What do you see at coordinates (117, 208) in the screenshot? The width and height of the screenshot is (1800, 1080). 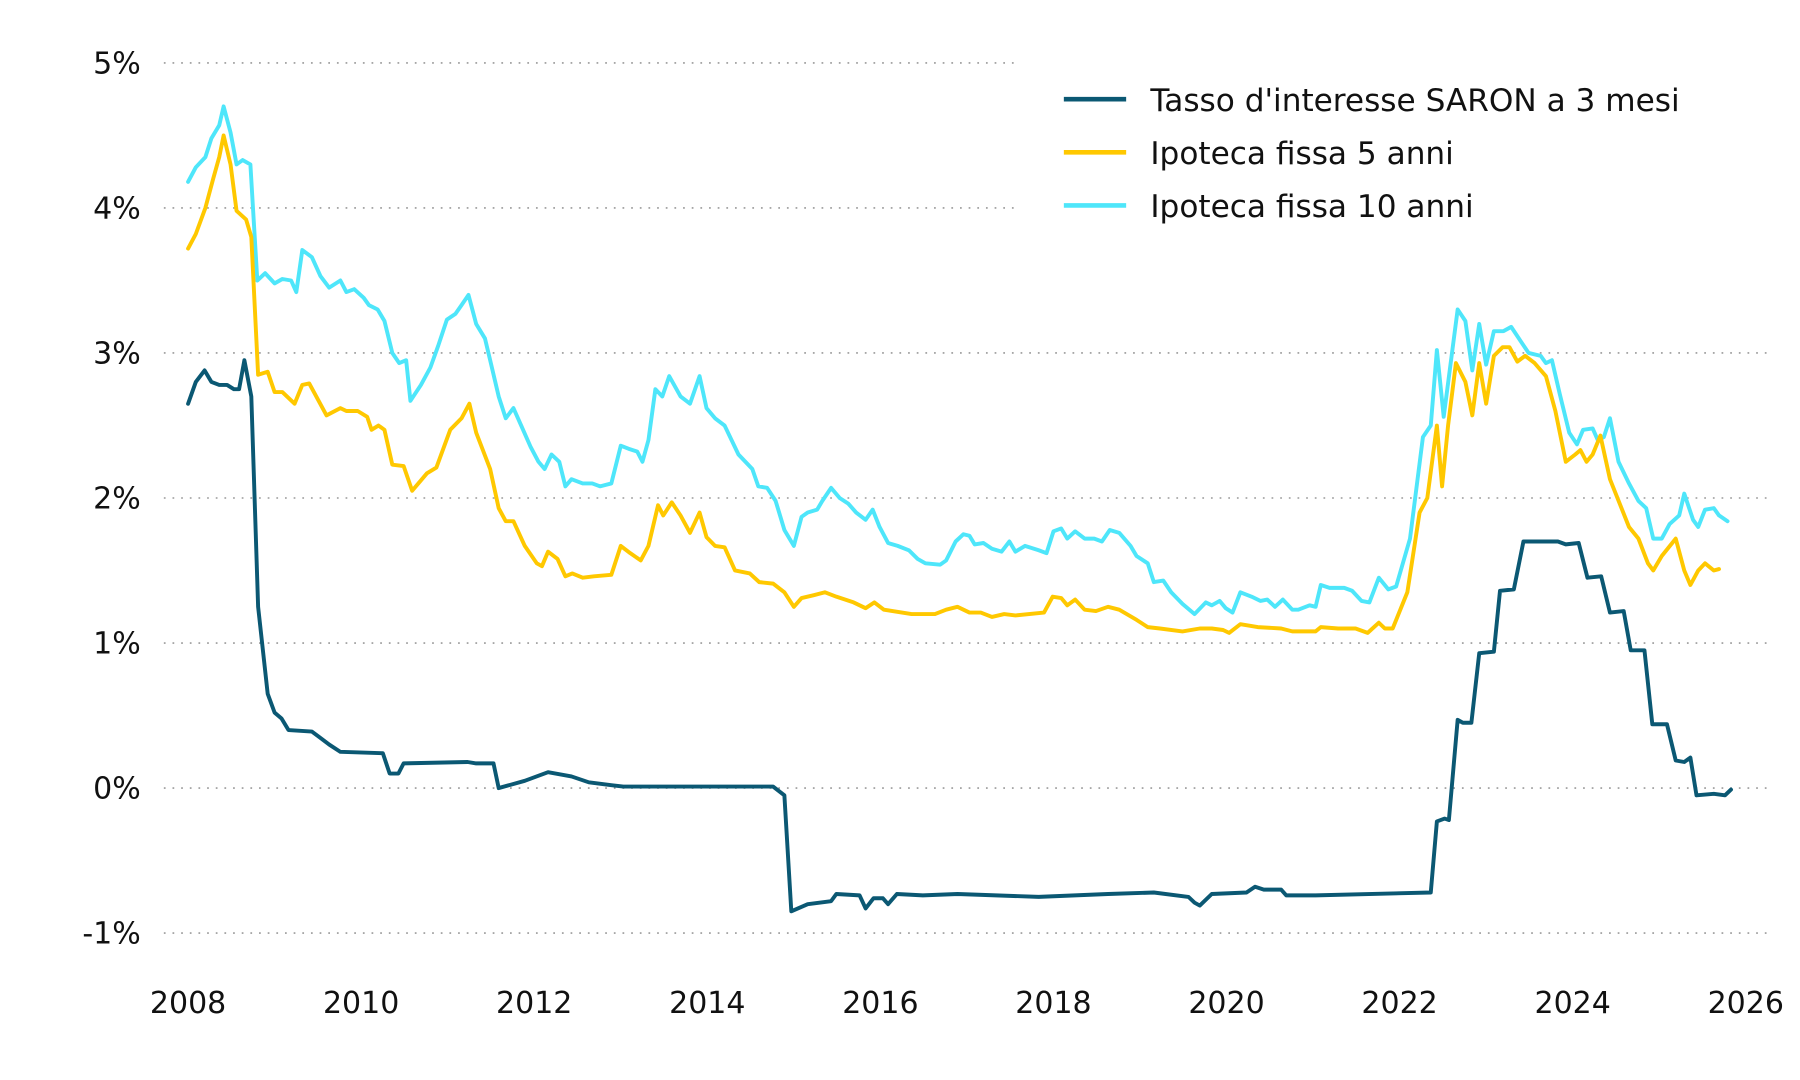 I see `y-tick-label: 4%` at bounding box center [117, 208].